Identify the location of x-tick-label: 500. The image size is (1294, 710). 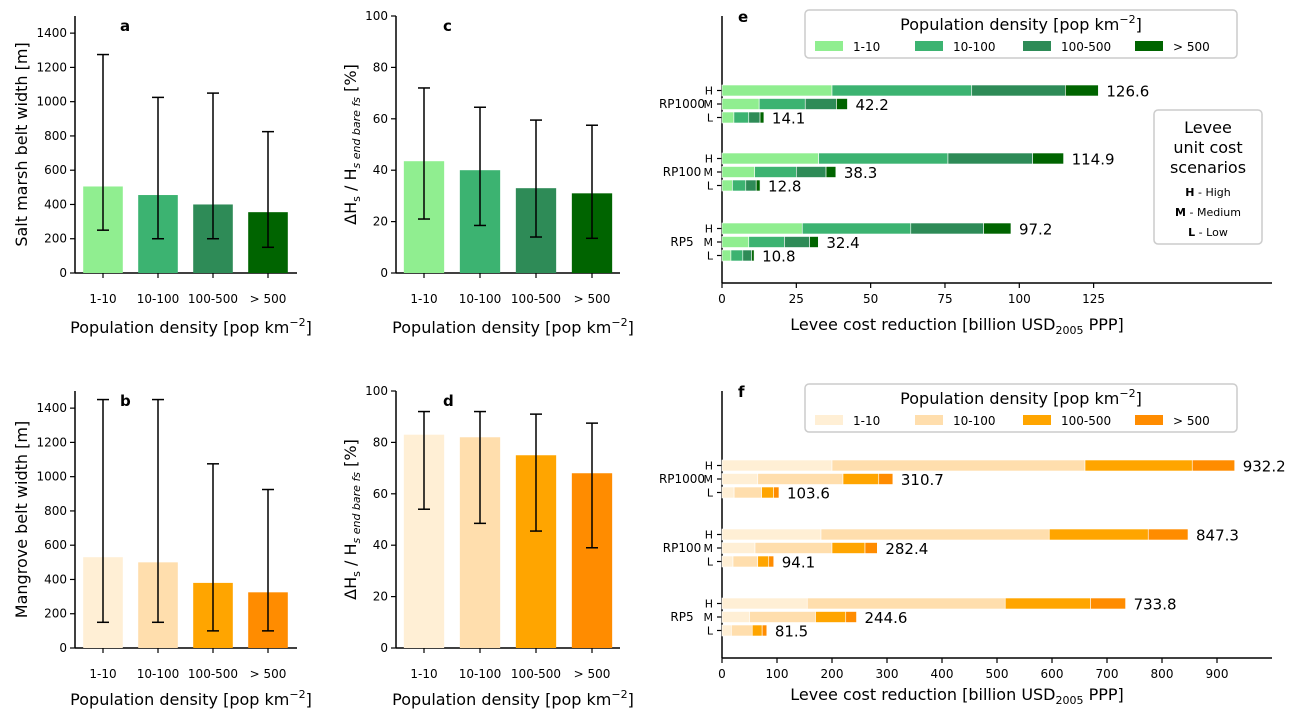
(997, 674).